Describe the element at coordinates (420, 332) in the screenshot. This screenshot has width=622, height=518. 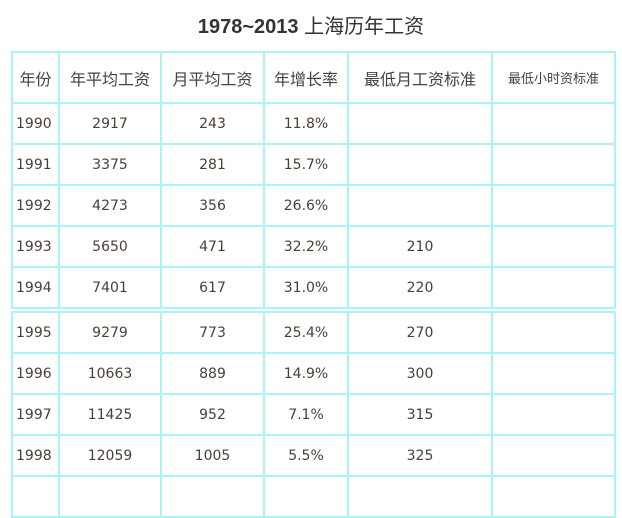
I see `cell-min-monthly: 270` at that location.